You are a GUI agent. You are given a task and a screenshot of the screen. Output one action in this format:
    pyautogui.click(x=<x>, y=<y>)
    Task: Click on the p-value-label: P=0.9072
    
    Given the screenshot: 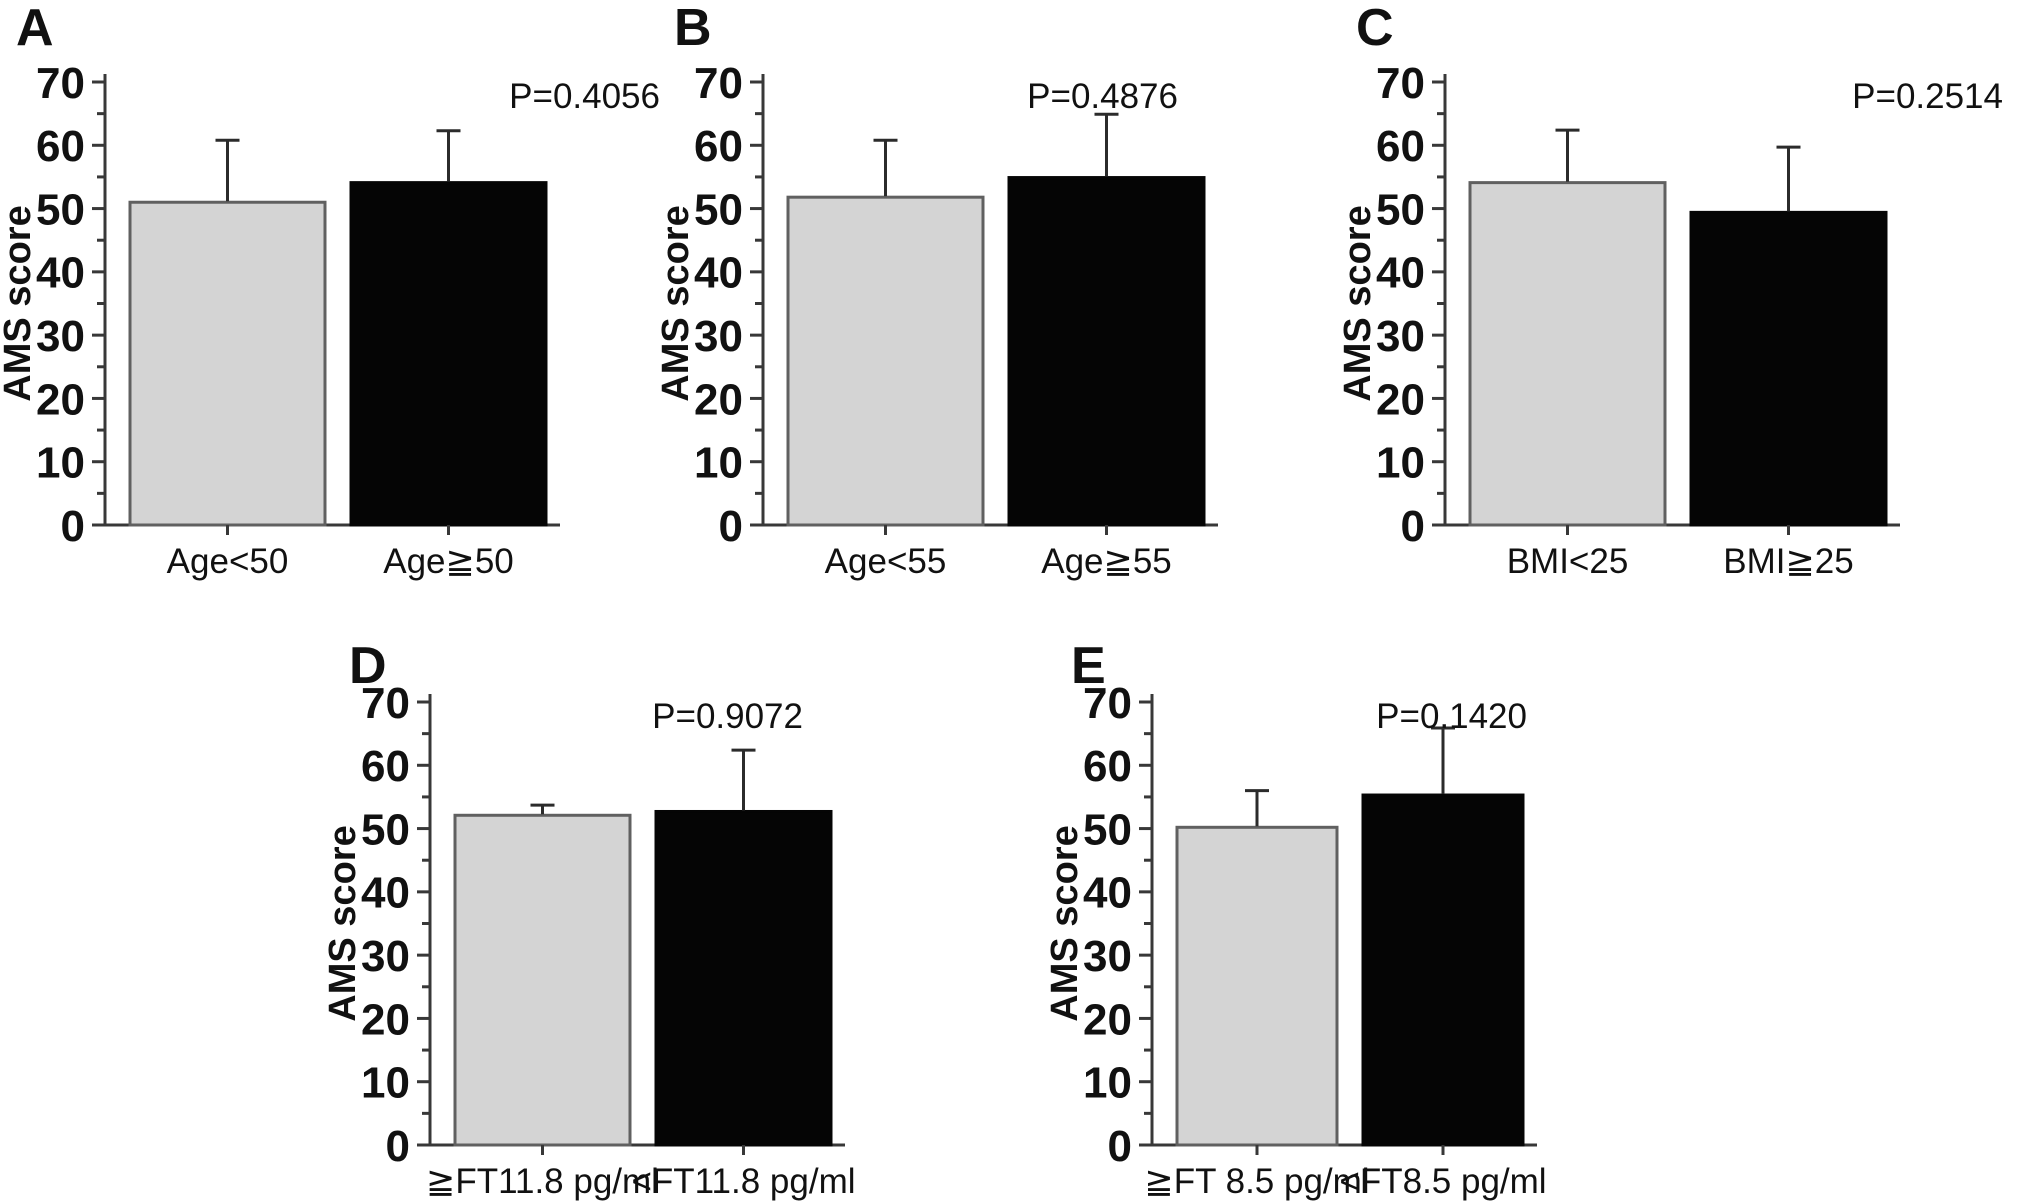 What is the action you would take?
    pyautogui.click(x=727, y=716)
    